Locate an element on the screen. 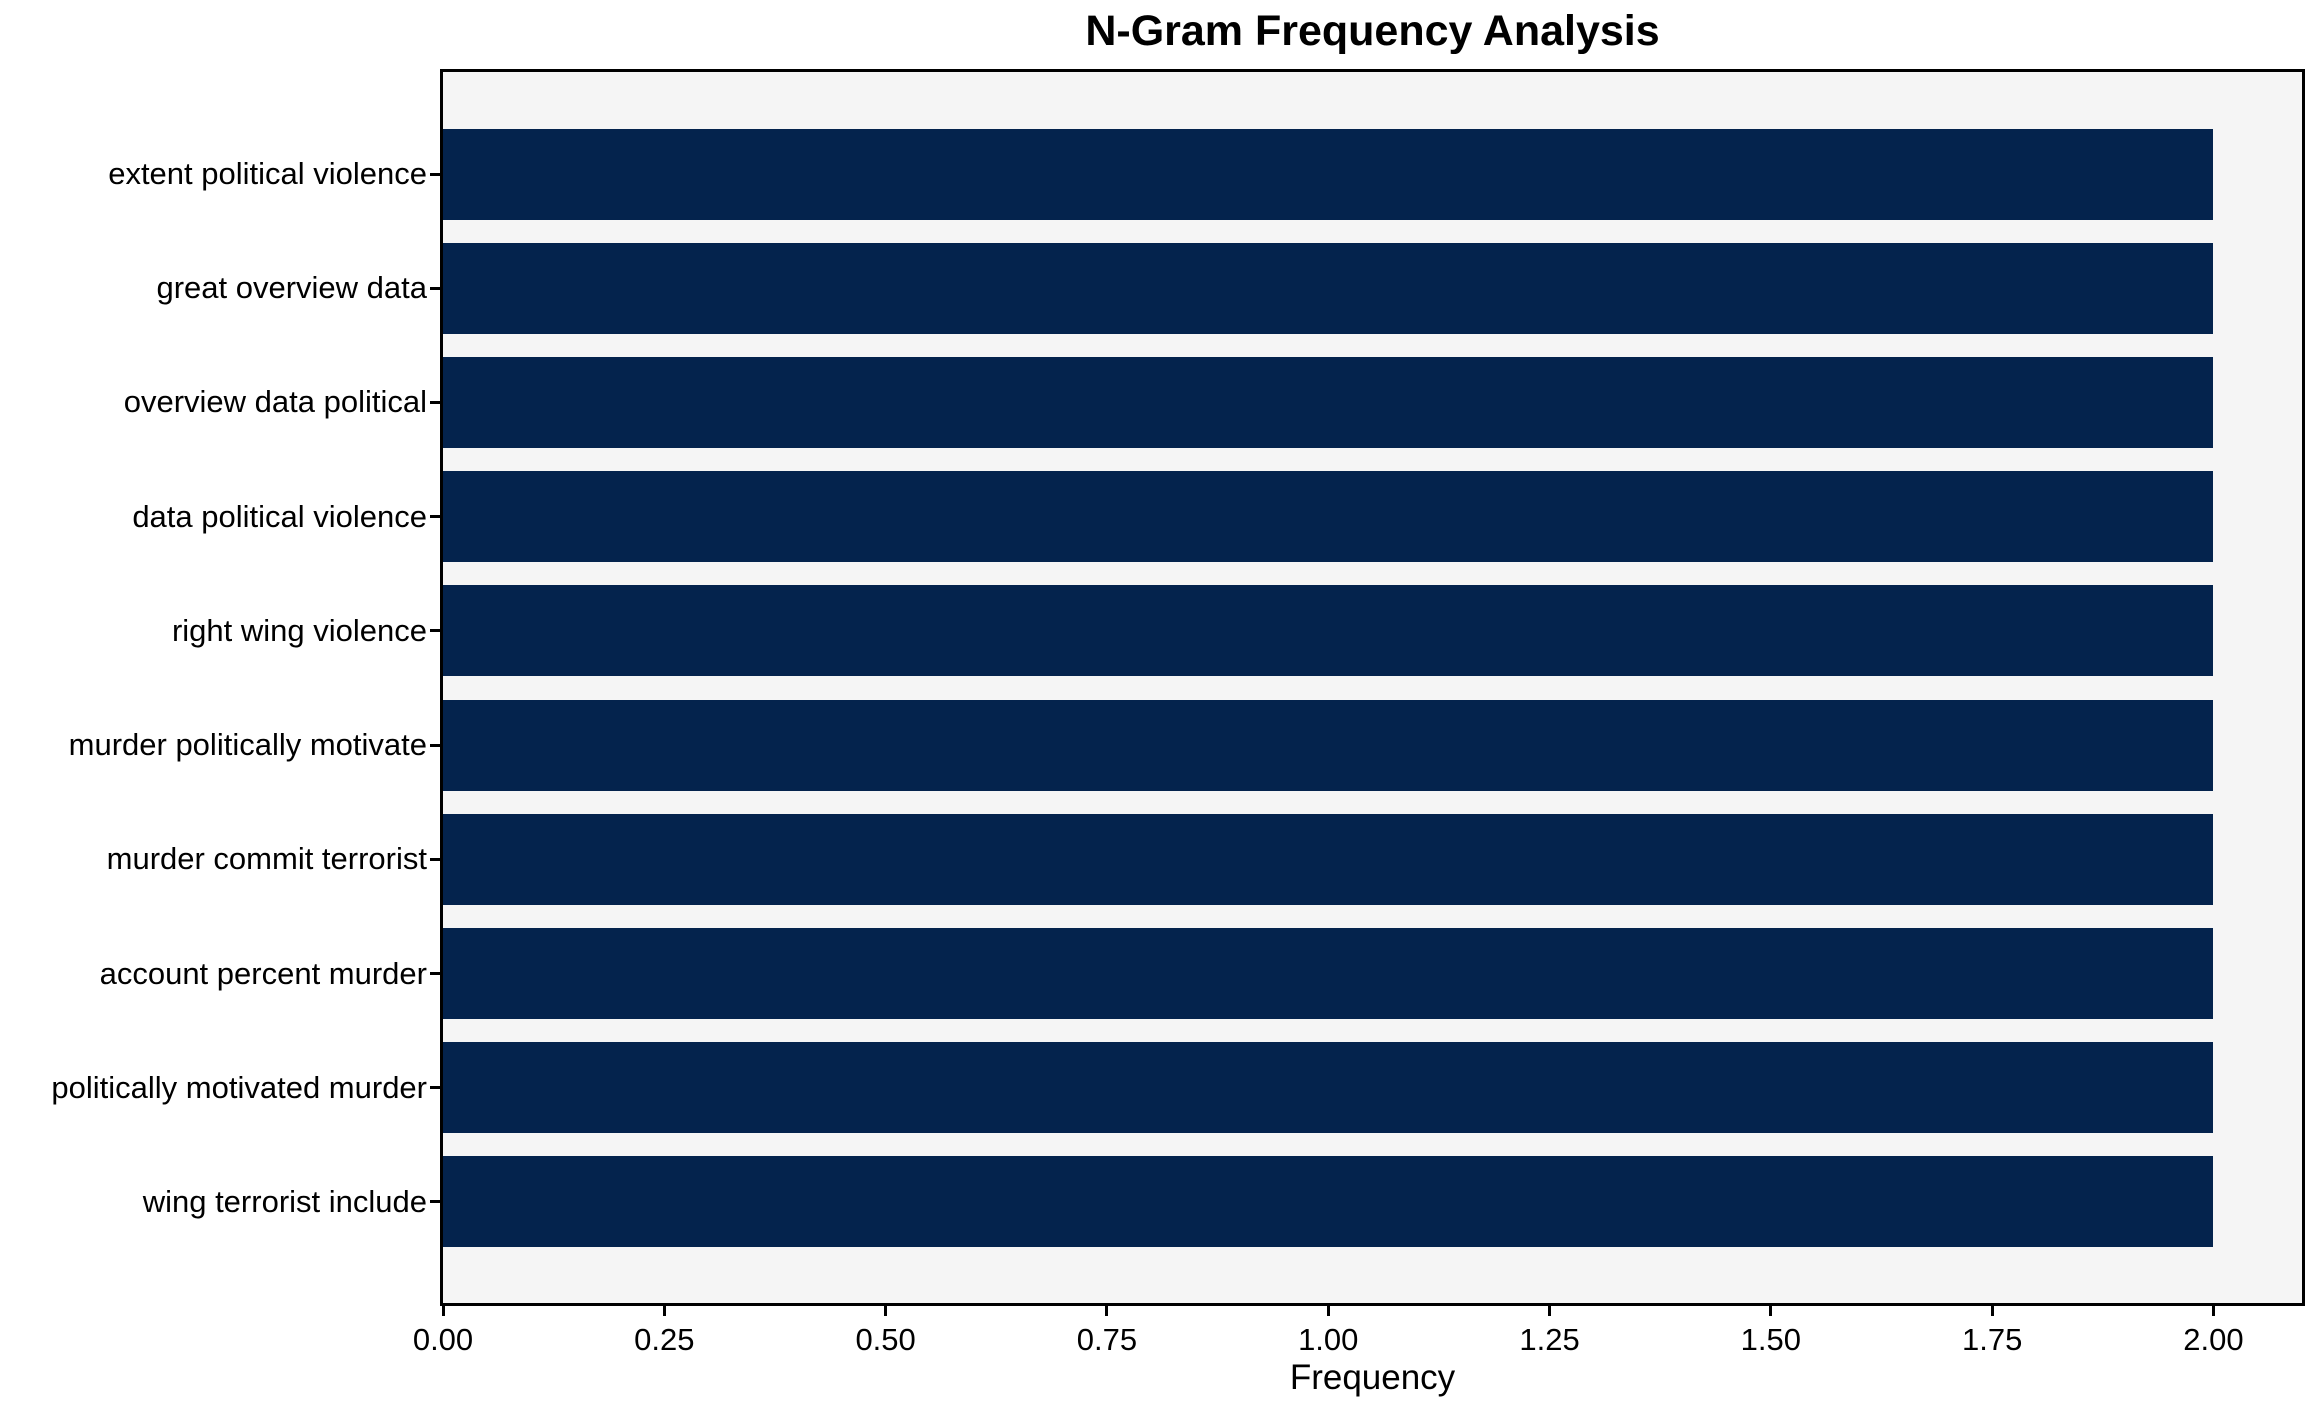  x-tick-label: 1.50 is located at coordinates (1771, 1339).